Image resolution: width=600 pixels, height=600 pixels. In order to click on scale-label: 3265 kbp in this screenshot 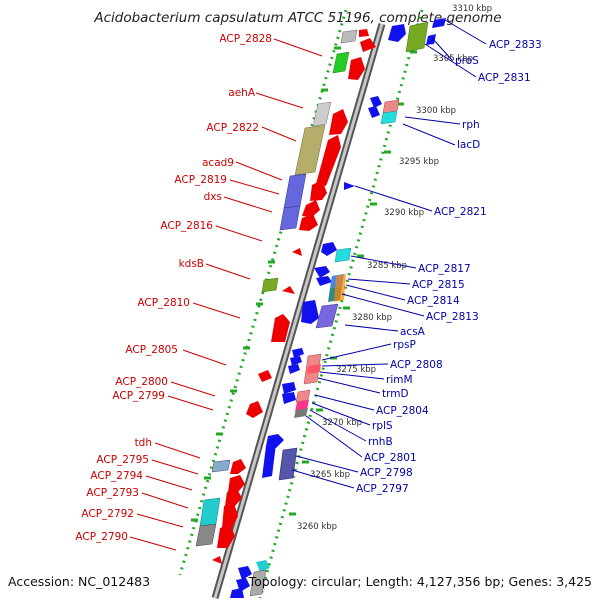, I will do `click(330, 475)`.